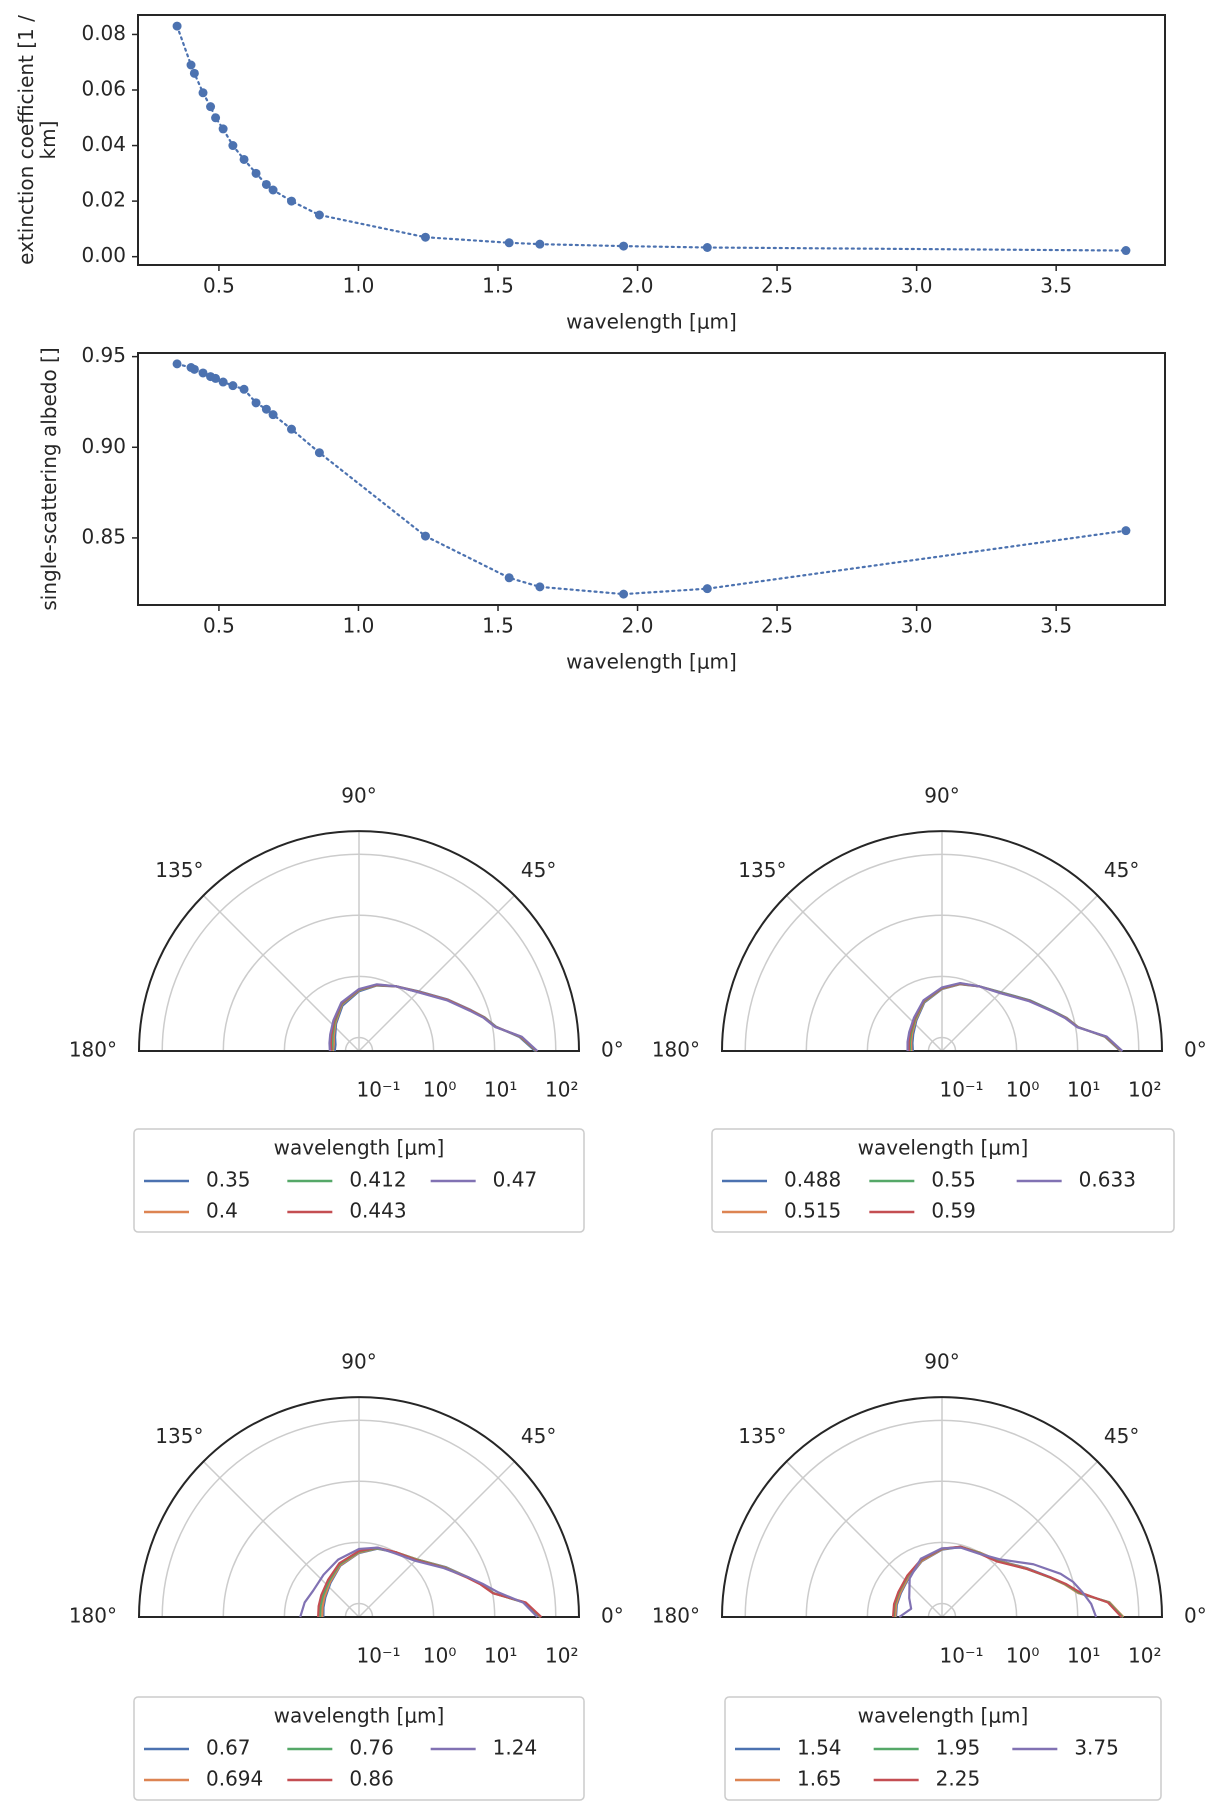 This screenshot has height=1806, width=1217. I want to click on legend-title: wavelength [μm], so click(359, 1148).